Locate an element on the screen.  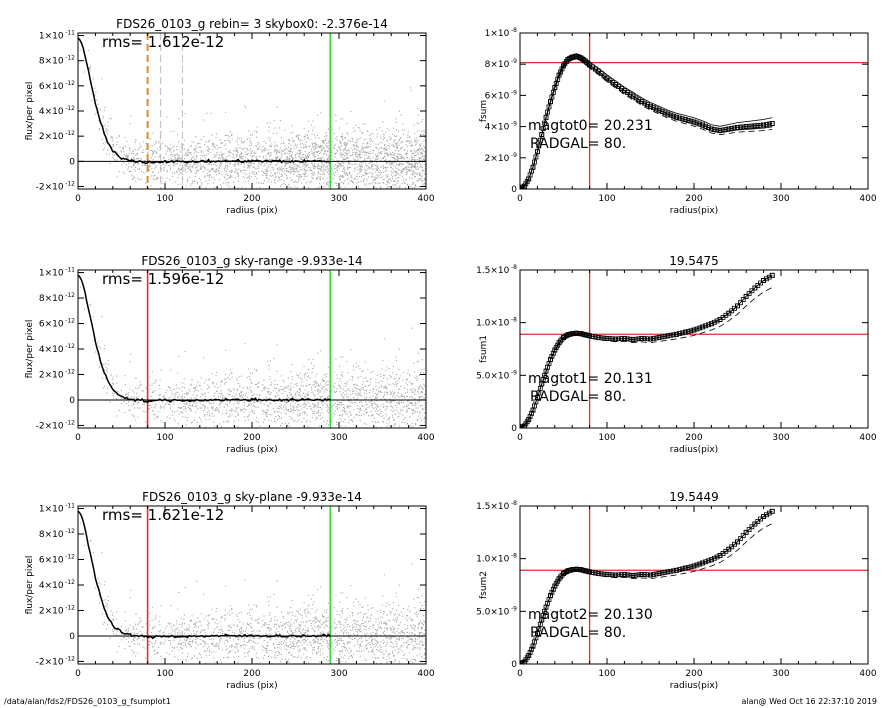
rms-annotation: rms= 1.612e-12 is located at coordinates (163, 42).